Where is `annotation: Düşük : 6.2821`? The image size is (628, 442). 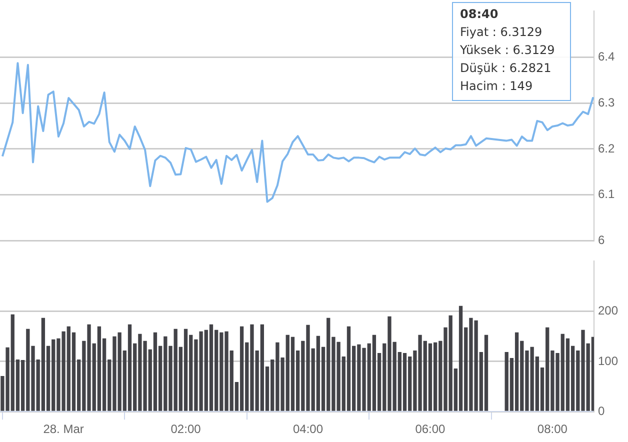
annotation: Düşük : 6.2821 is located at coordinates (506, 68).